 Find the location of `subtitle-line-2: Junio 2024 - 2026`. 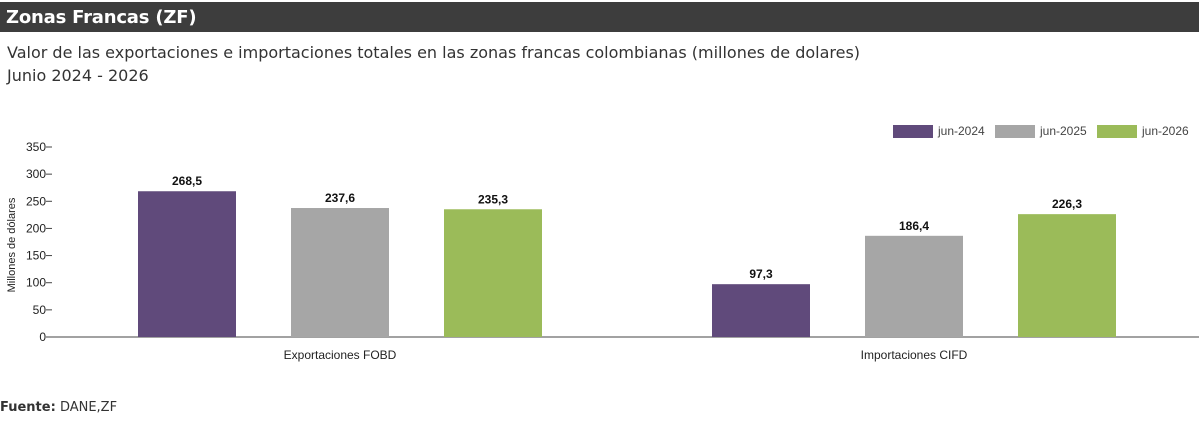

subtitle-line-2: Junio 2024 - 2026 is located at coordinates (78, 75).